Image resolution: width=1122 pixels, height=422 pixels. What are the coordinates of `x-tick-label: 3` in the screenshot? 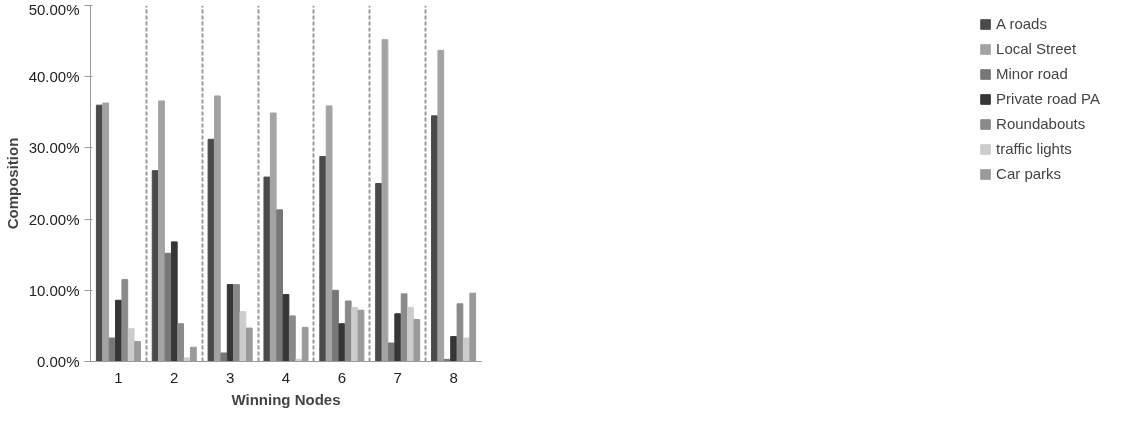 It's located at (230, 377).